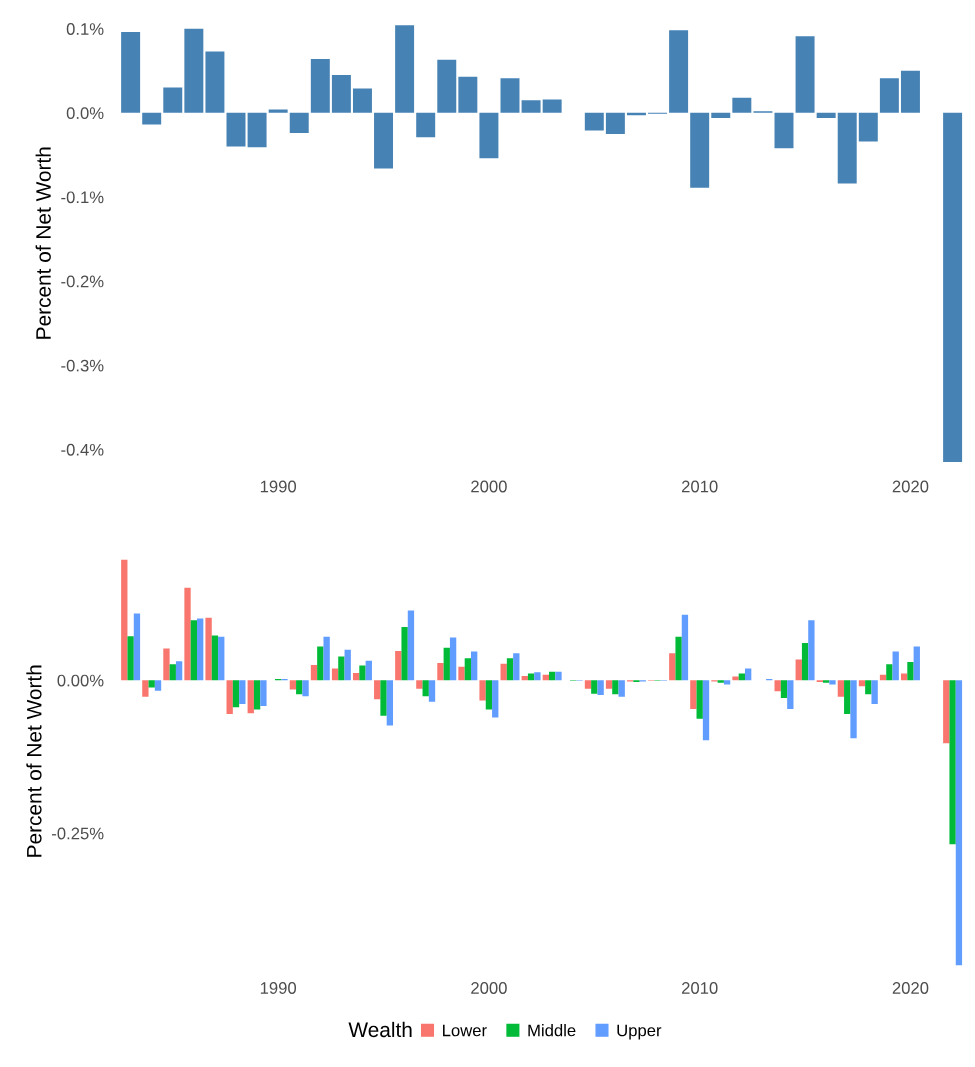 The width and height of the screenshot is (975, 1067). What do you see at coordinates (82, 365) in the screenshot?
I see `y-tick-label: -0.3%` at bounding box center [82, 365].